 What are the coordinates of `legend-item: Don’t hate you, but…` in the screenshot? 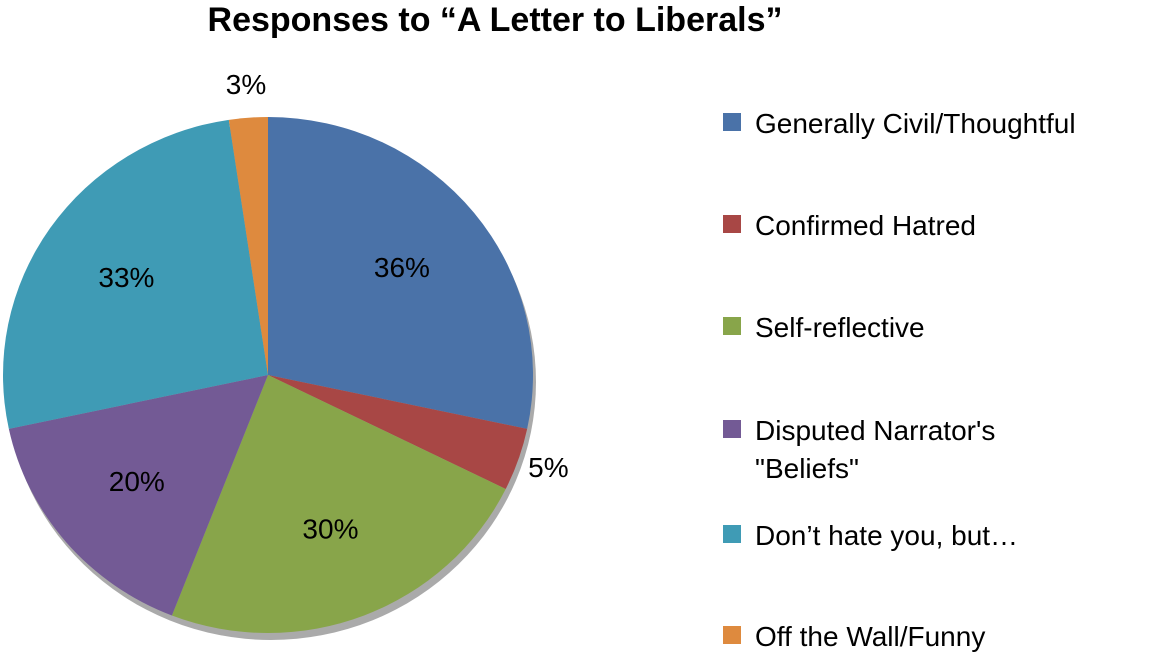 It's located at (935, 536).